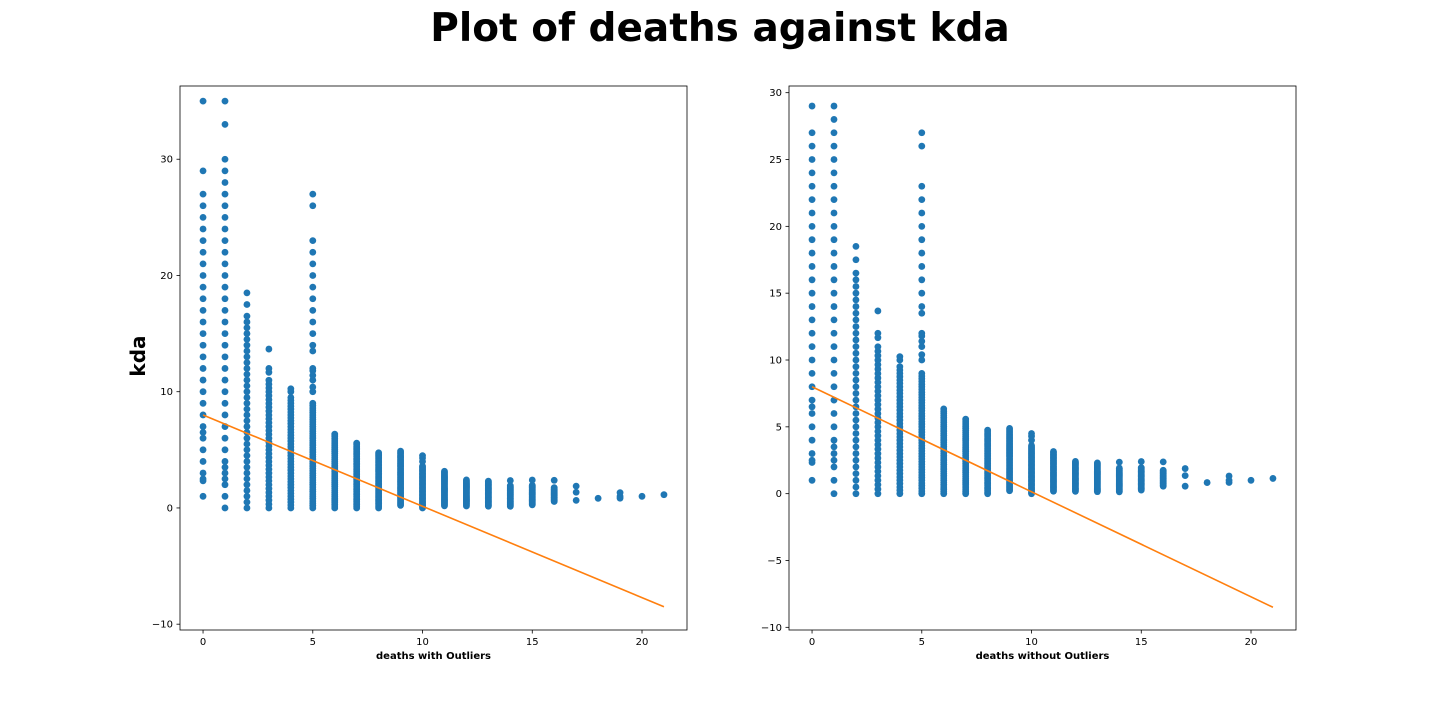  Describe the element at coordinates (532, 642) in the screenshot. I see `x-tick-label: 15` at that location.